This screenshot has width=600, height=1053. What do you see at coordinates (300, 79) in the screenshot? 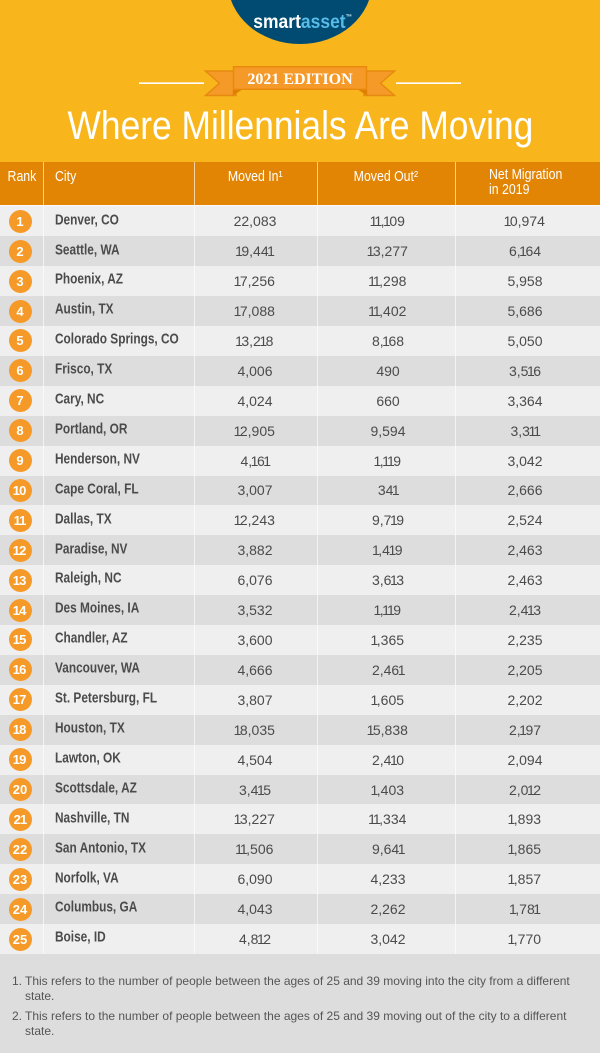
I see `svg-text: 2021 EDITION` at bounding box center [300, 79].